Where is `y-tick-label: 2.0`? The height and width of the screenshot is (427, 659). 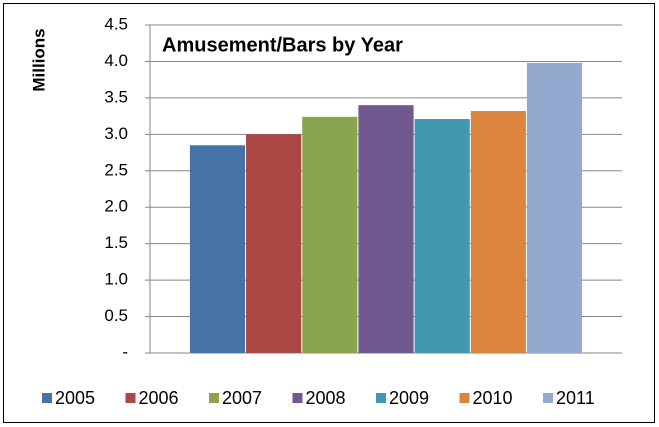
y-tick-label: 2.0 is located at coordinates (116, 206).